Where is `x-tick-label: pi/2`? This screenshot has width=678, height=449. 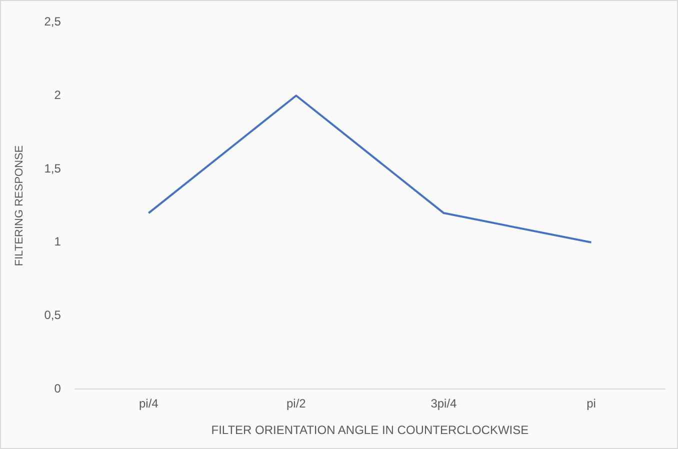
x-tick-label: pi/2 is located at coordinates (296, 403).